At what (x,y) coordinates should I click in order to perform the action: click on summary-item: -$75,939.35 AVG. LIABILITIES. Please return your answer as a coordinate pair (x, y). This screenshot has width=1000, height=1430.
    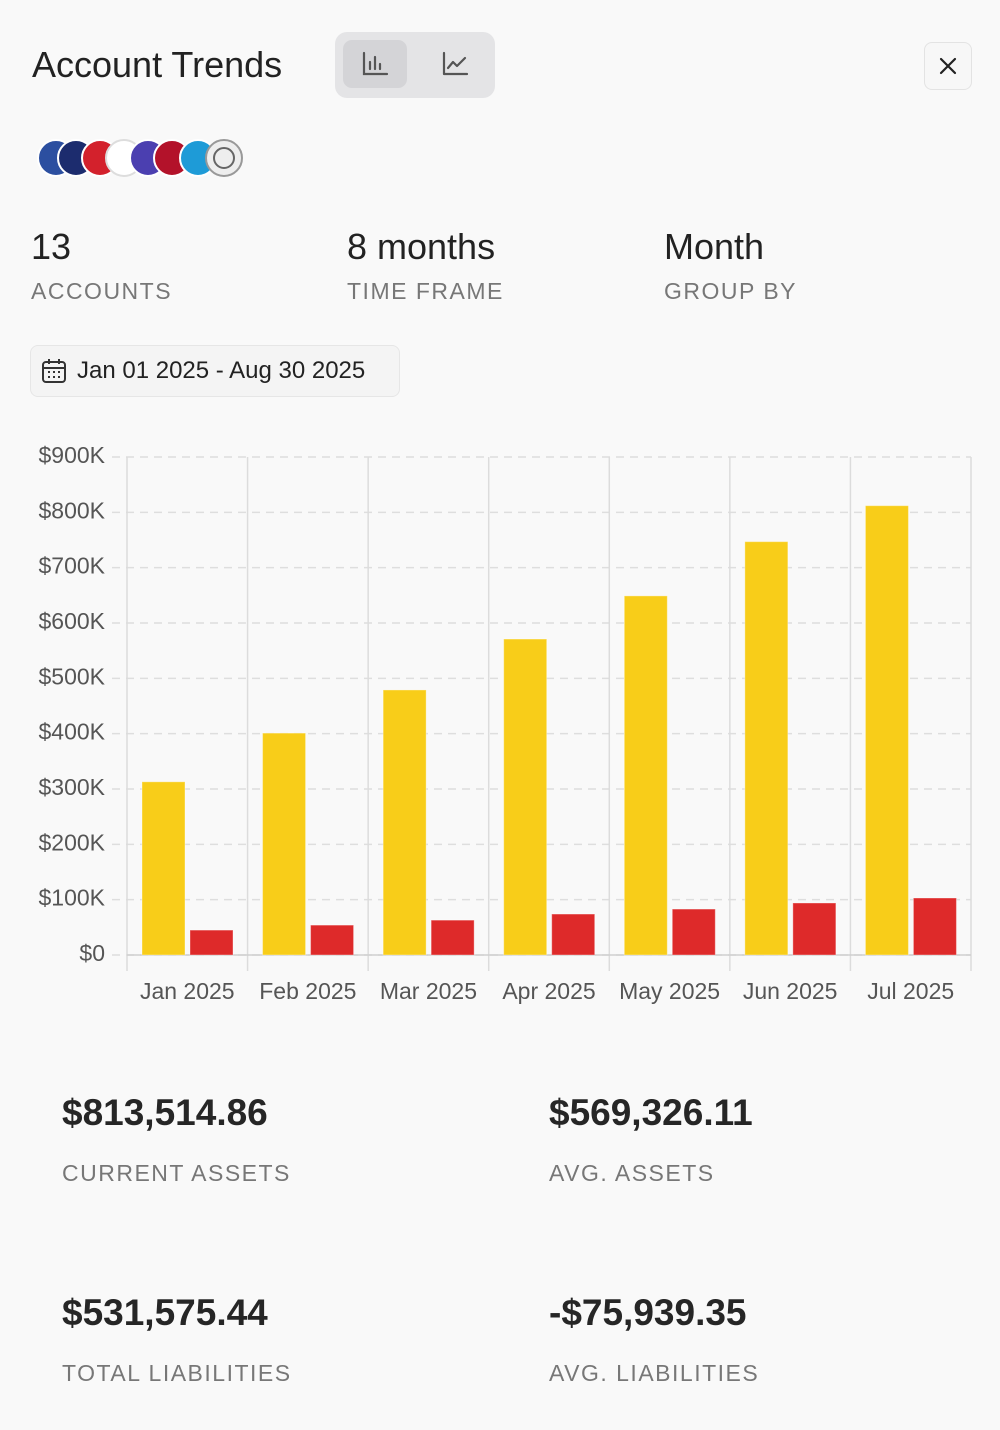
    Looking at the image, I should click on (654, 1339).